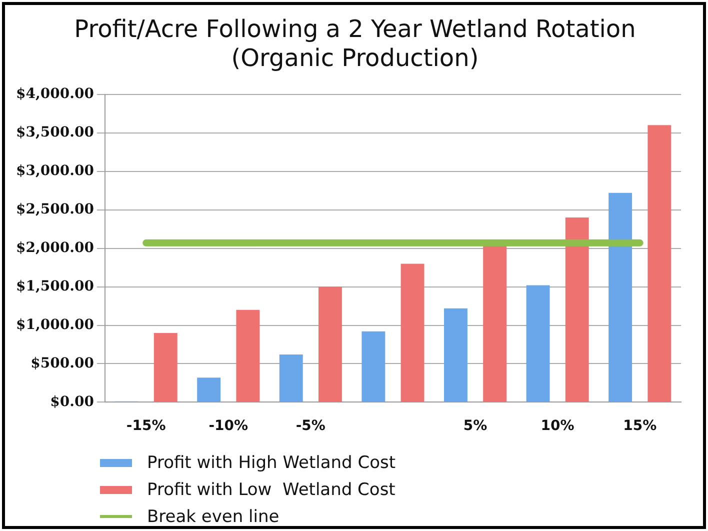 Image resolution: width=708 pixels, height=531 pixels. Describe the element at coordinates (55, 286) in the screenshot. I see `y-tick-label: $1,500.00` at that location.